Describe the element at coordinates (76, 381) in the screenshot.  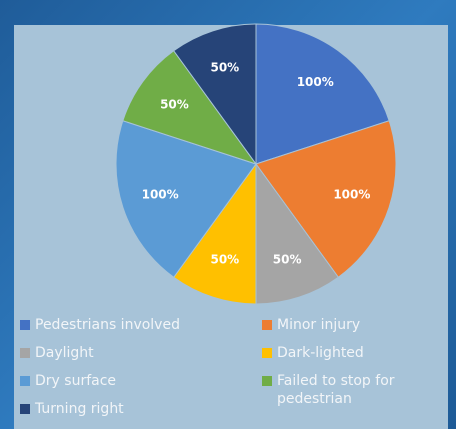
I see `legend-label: Dry surface` at that location.